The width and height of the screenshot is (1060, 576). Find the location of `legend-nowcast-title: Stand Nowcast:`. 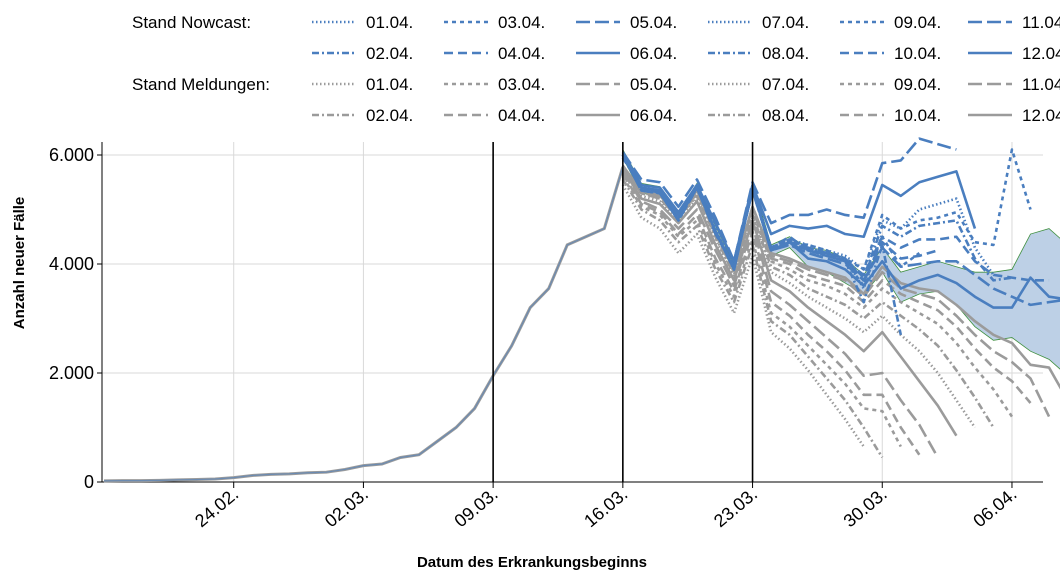

legend-nowcast-title: Stand Nowcast: is located at coordinates (191, 22).